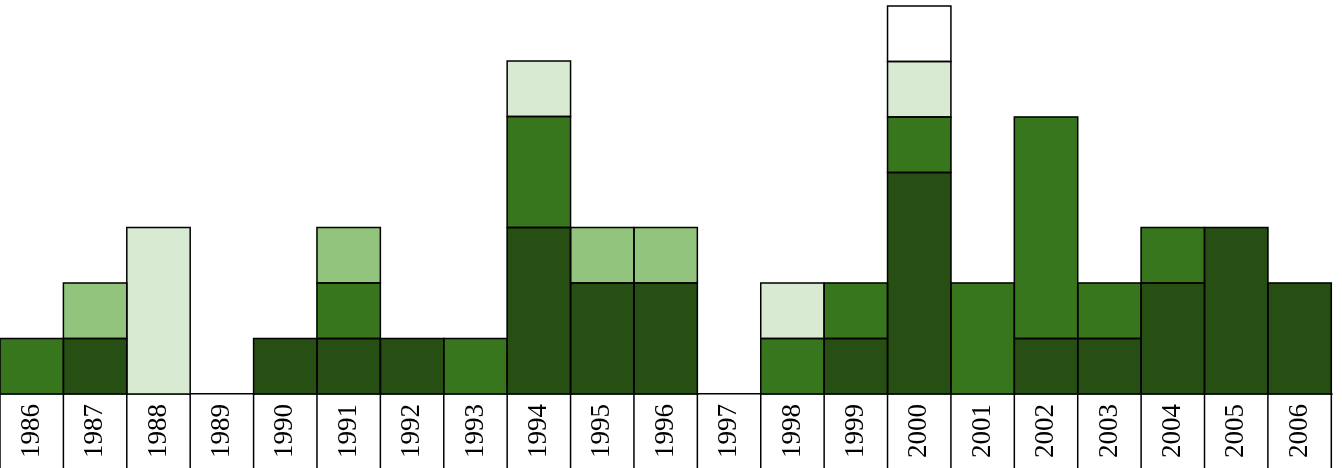 The height and width of the screenshot is (468, 1342). What do you see at coordinates (917, 431) in the screenshot?
I see `x-tick-label: 2000` at bounding box center [917, 431].